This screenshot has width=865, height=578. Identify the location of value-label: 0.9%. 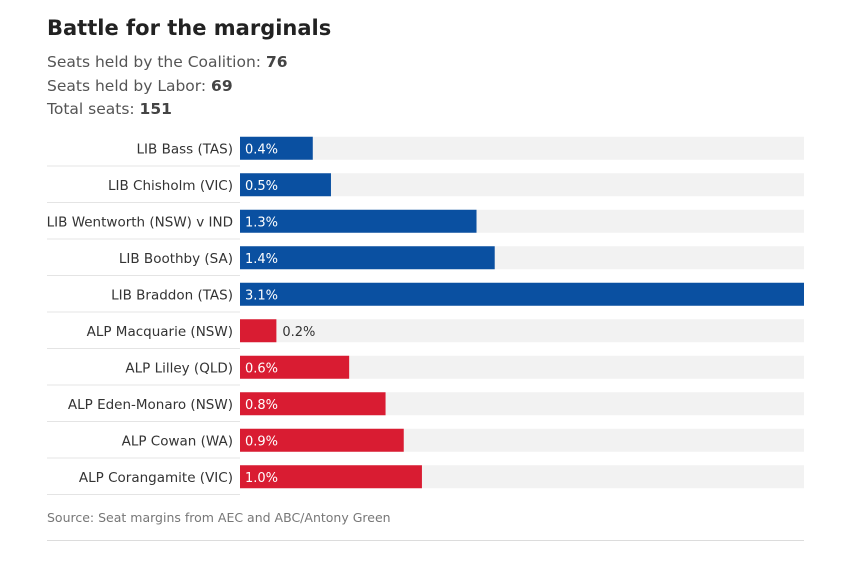
(261, 441).